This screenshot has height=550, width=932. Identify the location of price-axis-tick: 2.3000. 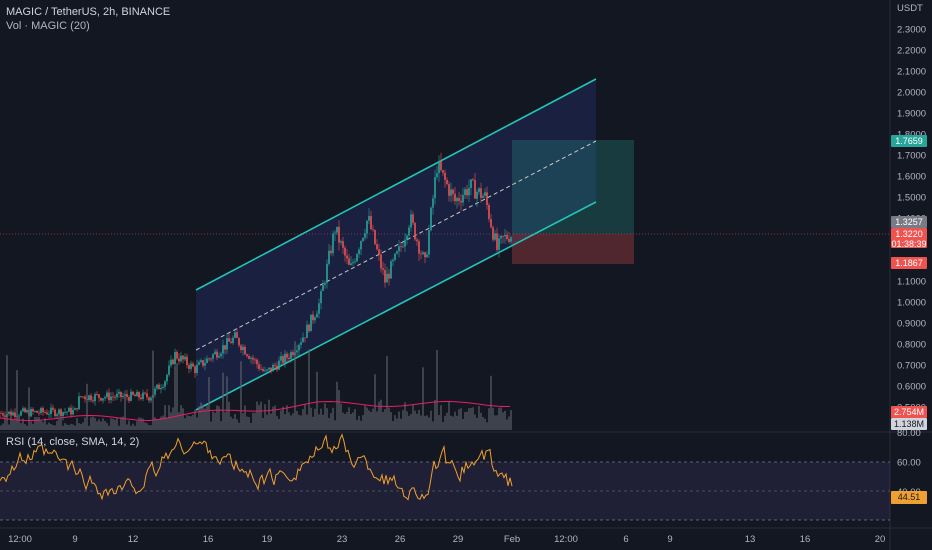
(911, 30).